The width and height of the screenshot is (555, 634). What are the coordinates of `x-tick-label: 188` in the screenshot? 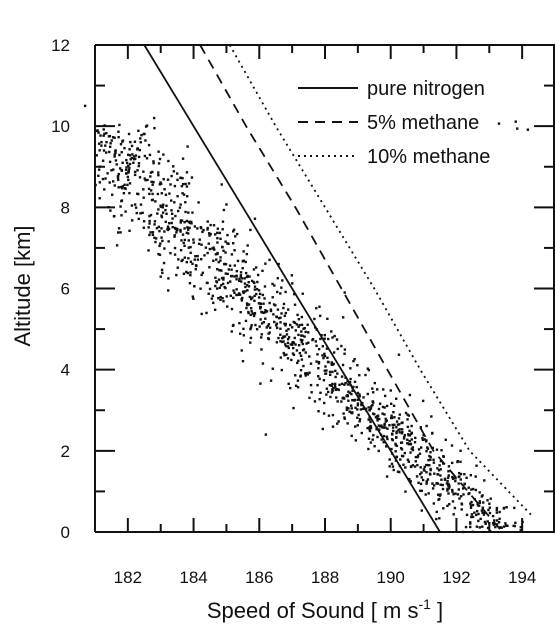 It's located at (325, 577).